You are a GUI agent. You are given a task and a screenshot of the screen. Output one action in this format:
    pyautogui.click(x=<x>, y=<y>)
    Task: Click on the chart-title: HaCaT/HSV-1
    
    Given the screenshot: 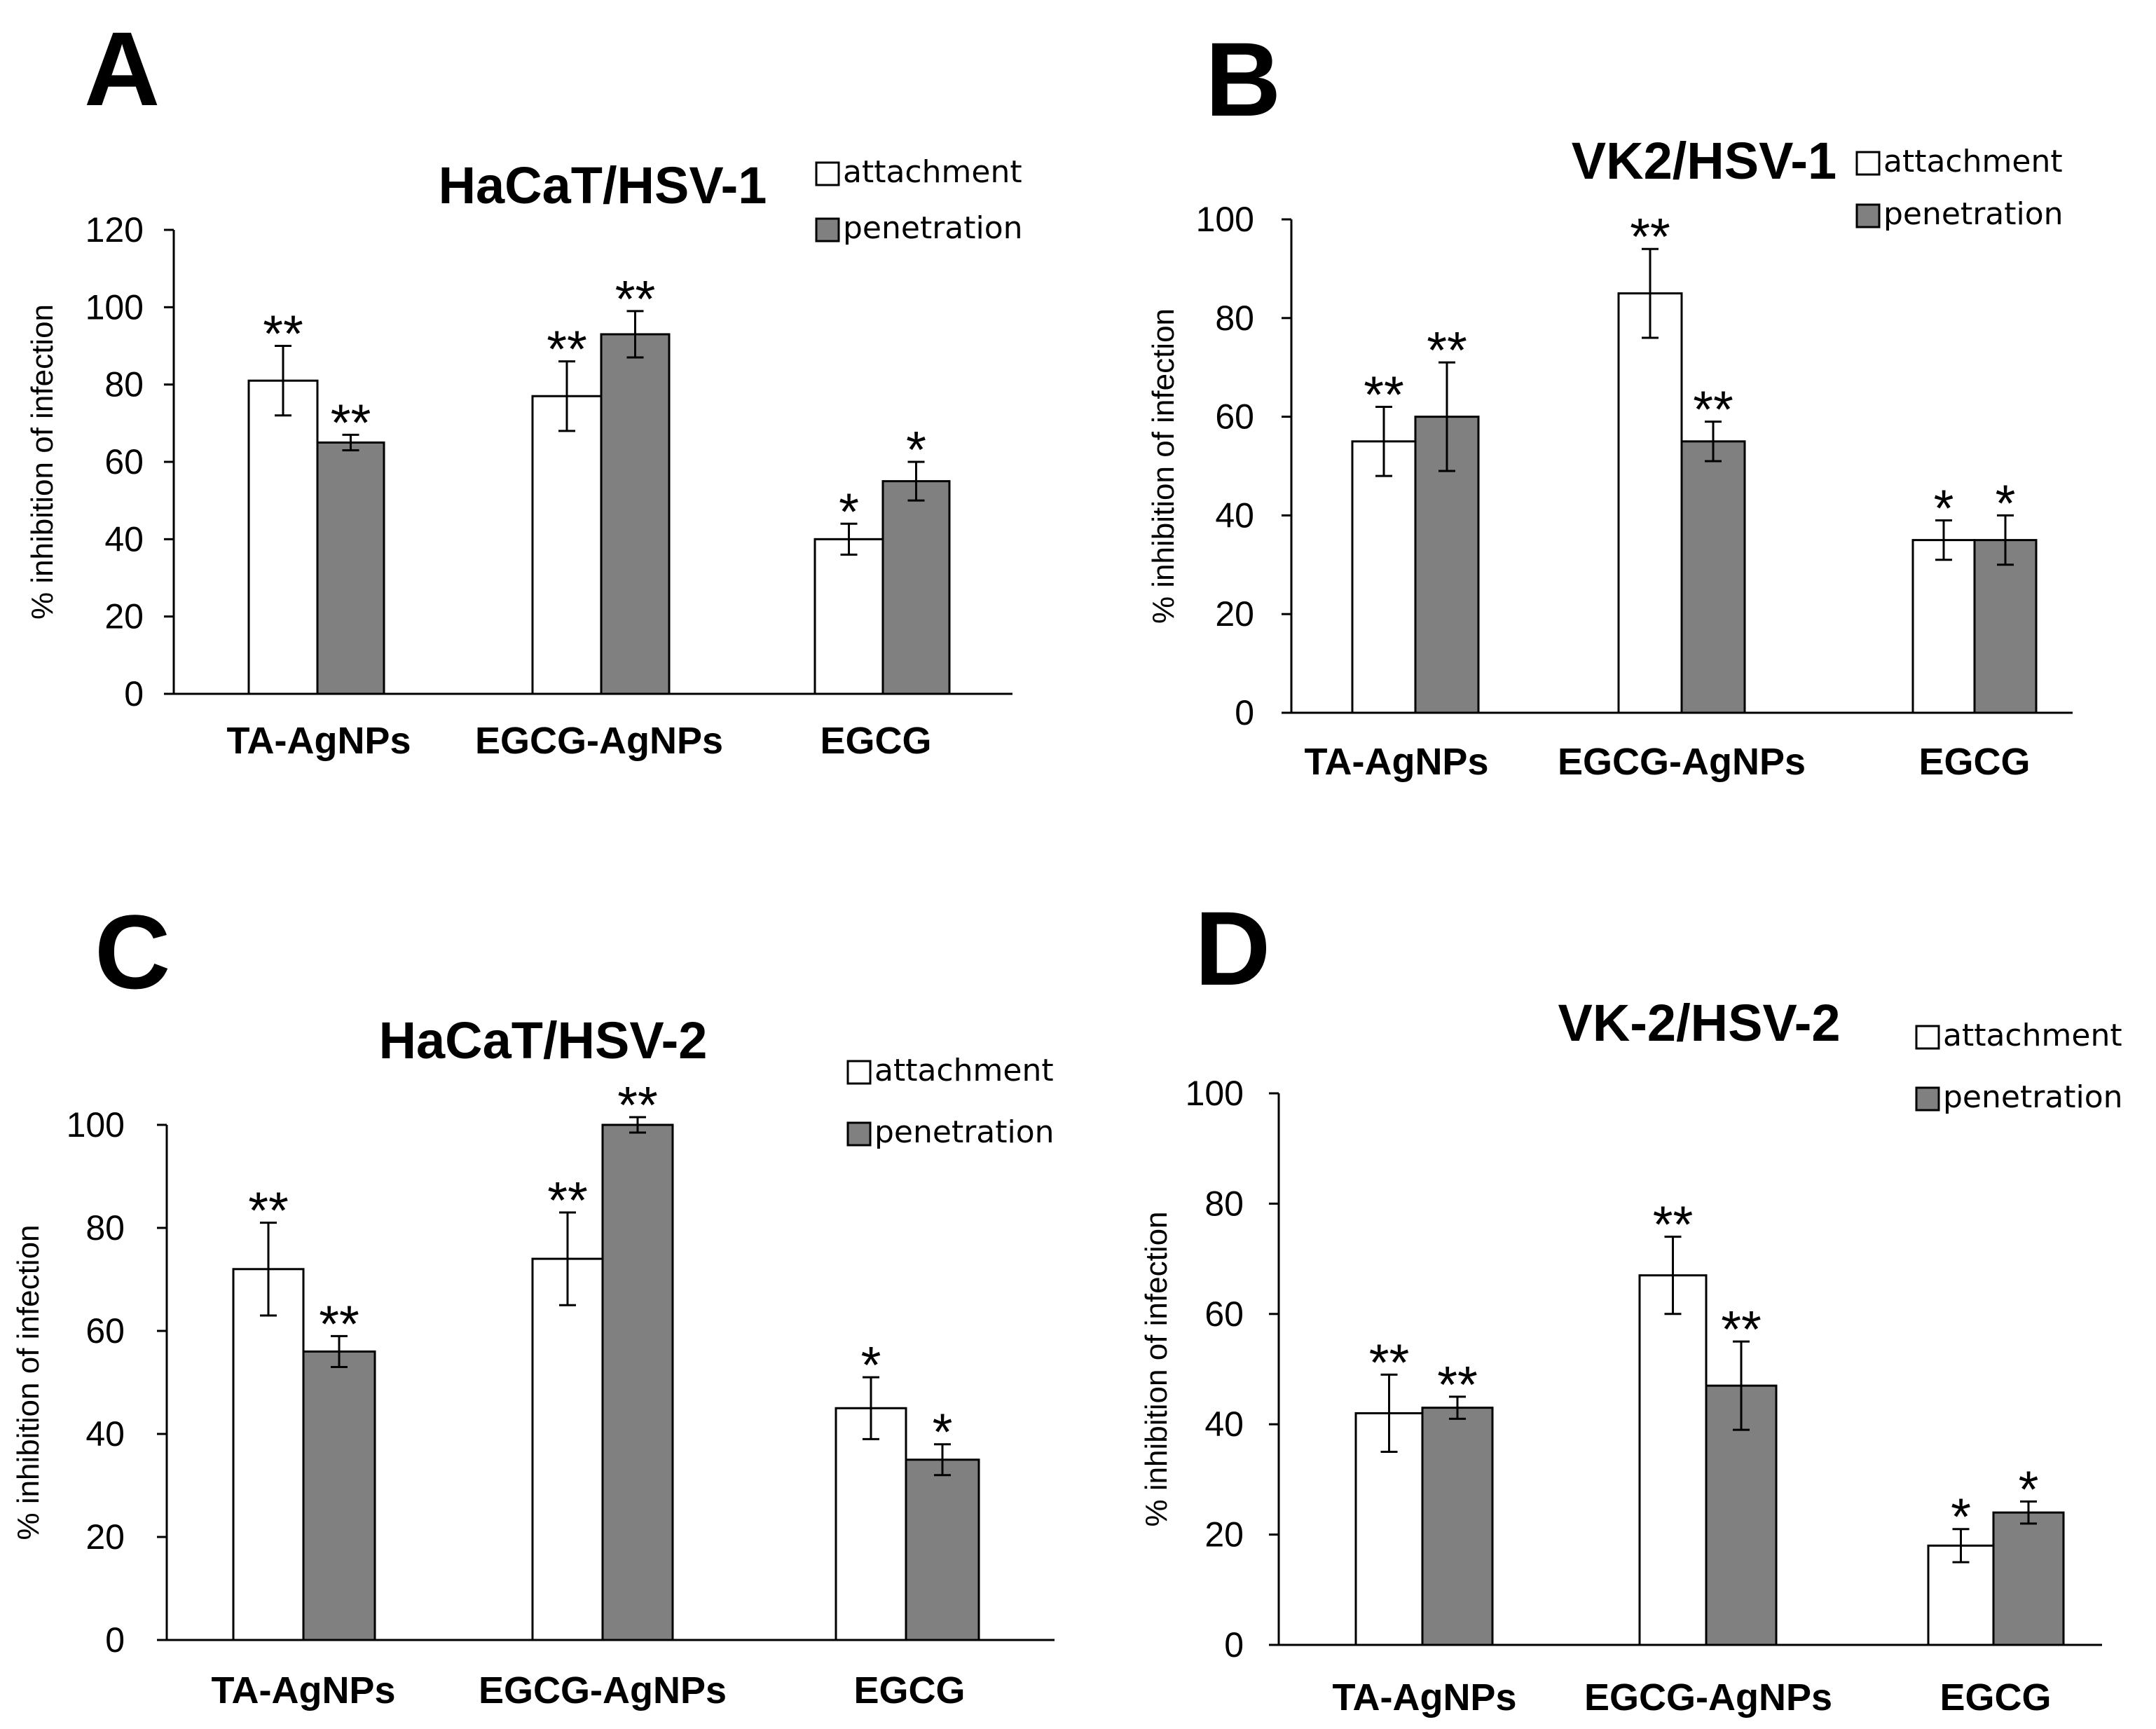 What is the action you would take?
    pyautogui.click(x=603, y=185)
    